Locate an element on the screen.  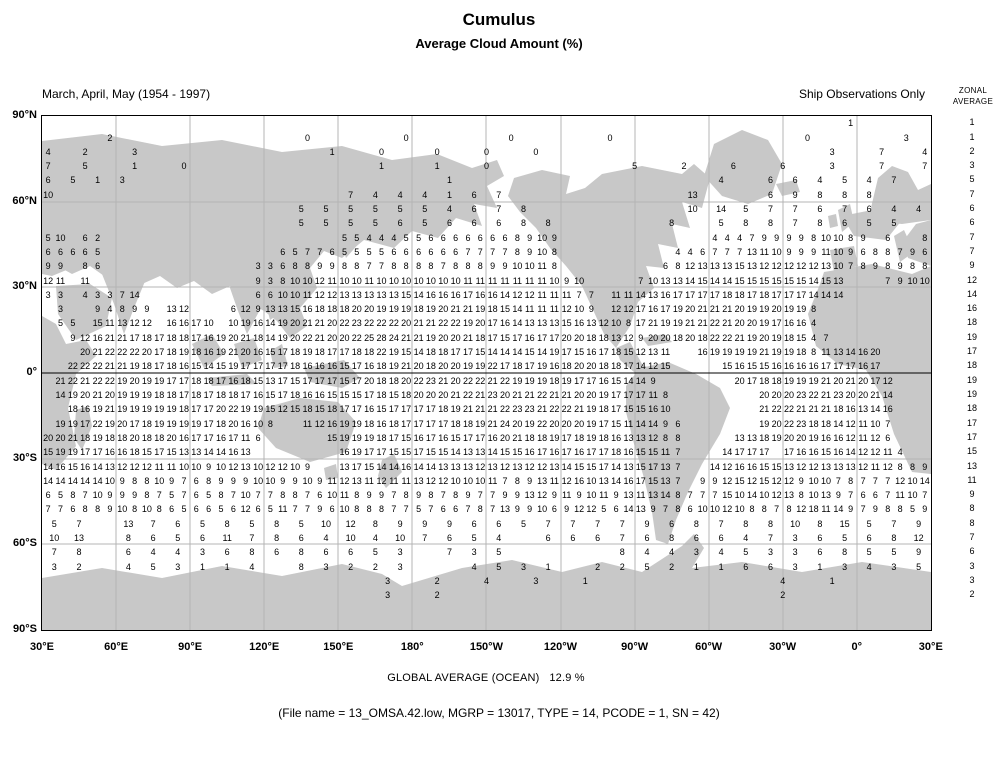
lon-tick-label: 30°W is located at coordinates (783, 647).